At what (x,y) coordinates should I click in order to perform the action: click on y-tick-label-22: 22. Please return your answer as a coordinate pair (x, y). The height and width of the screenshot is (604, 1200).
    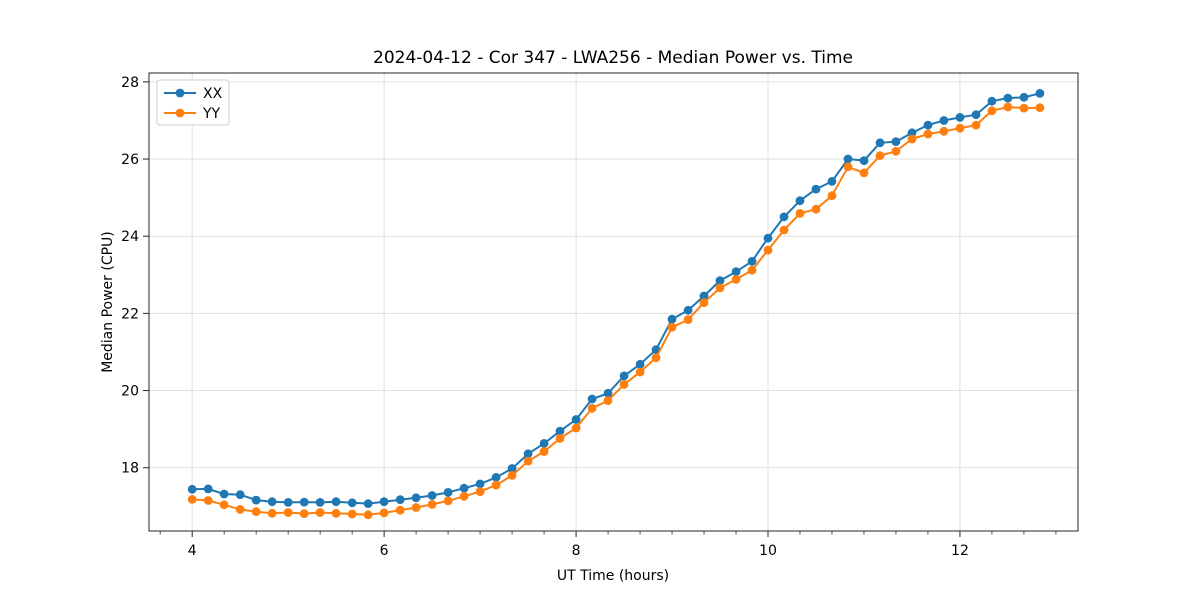
    Looking at the image, I should click on (130, 314).